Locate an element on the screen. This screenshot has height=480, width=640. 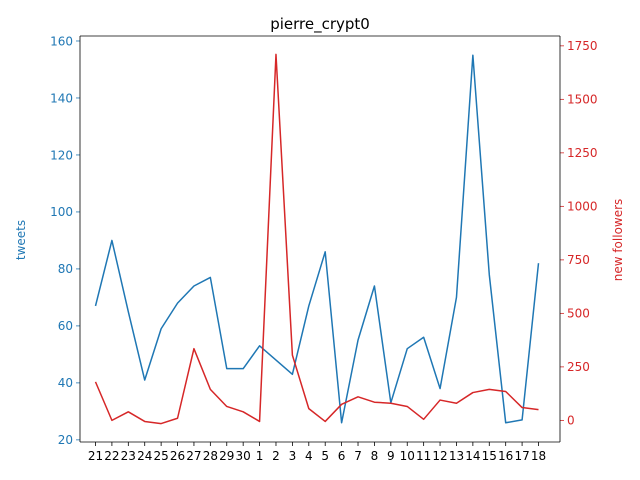
x-tick-label: 16 is located at coordinates (505, 456).